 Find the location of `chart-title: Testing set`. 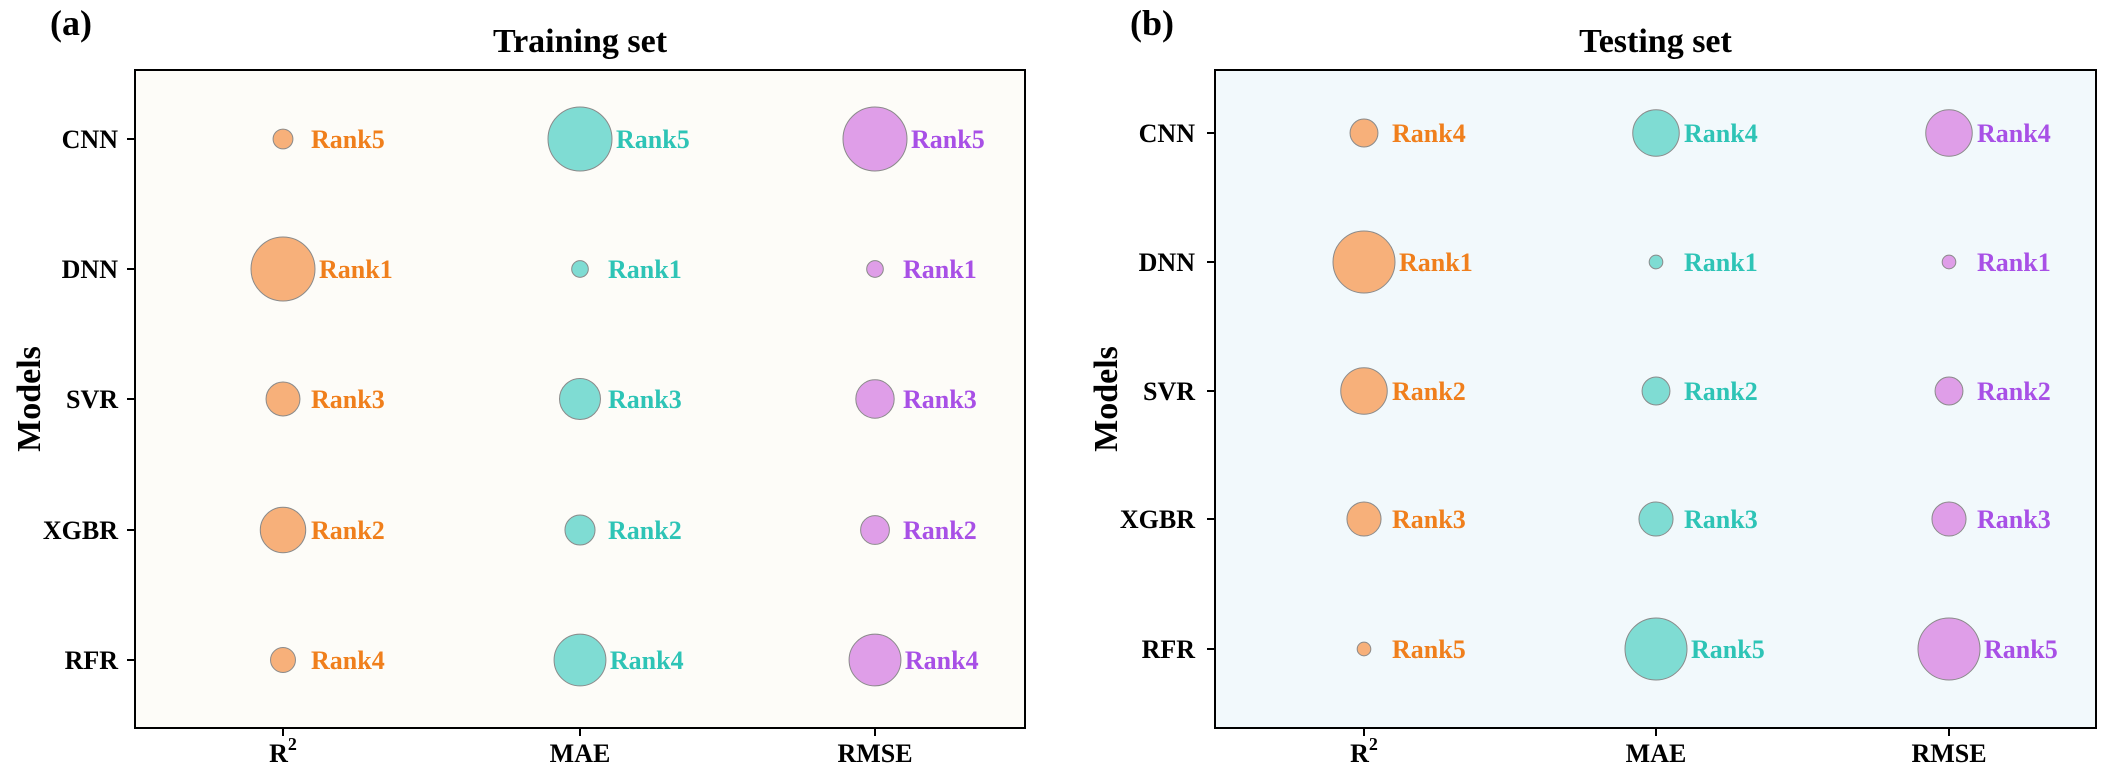

chart-title: Testing set is located at coordinates (1655, 41).